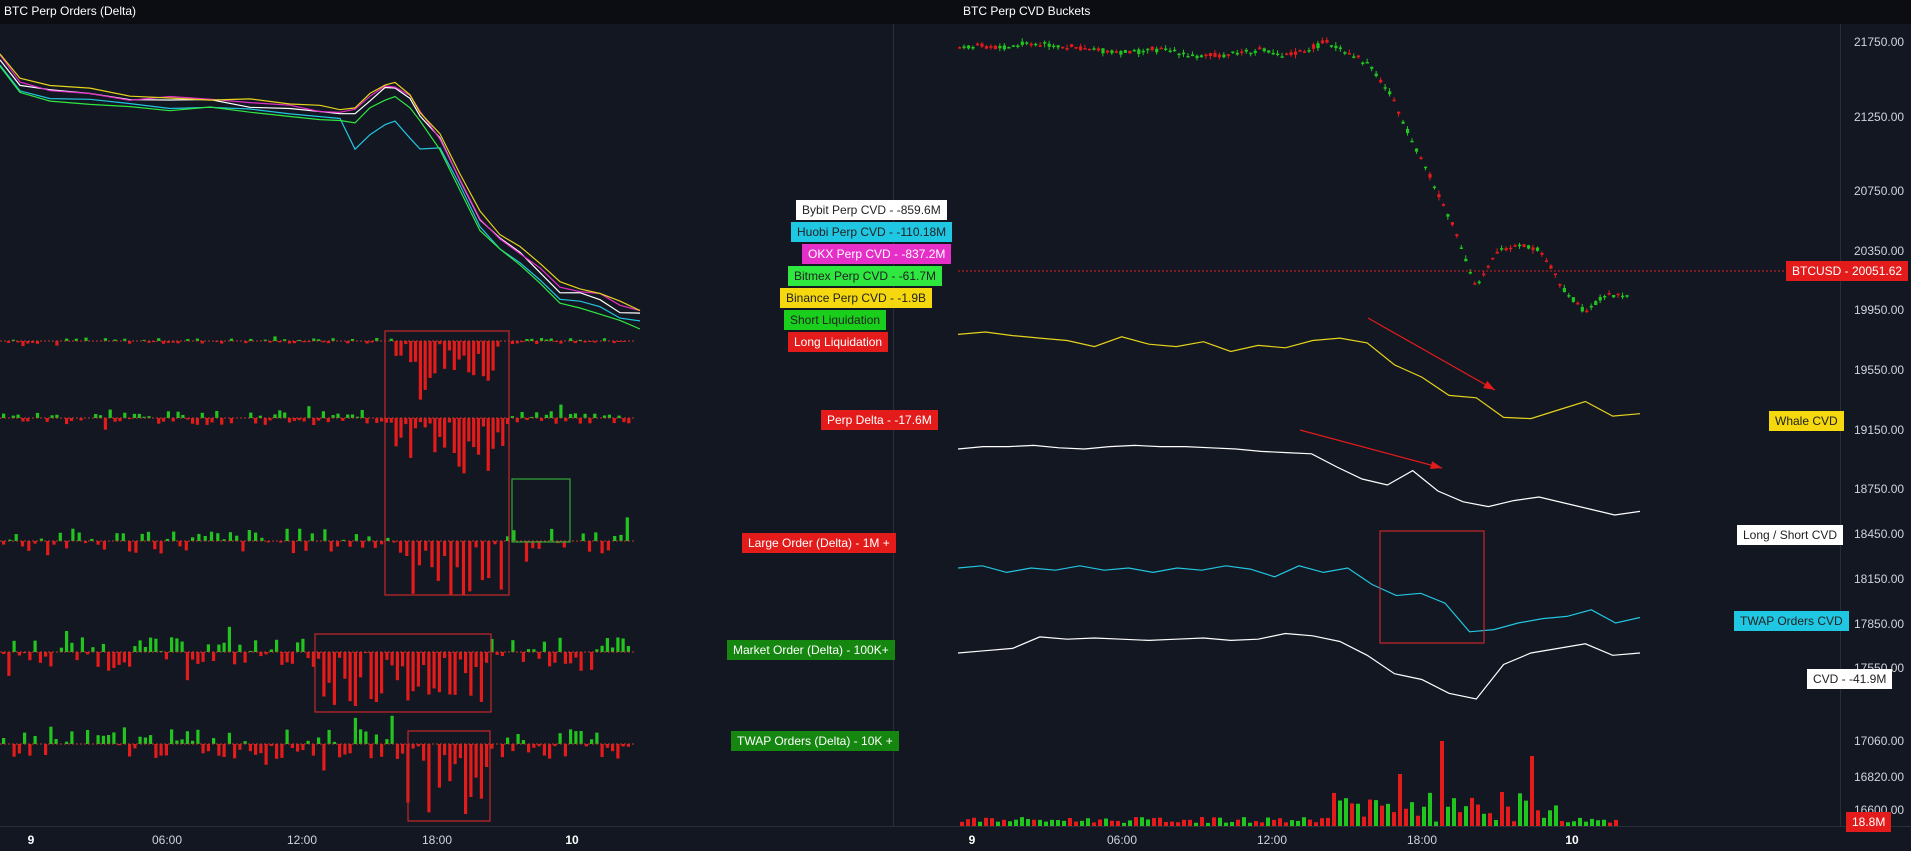 The height and width of the screenshot is (851, 1911). I want to click on left-time-tick-label: 18:00, so click(437, 840).